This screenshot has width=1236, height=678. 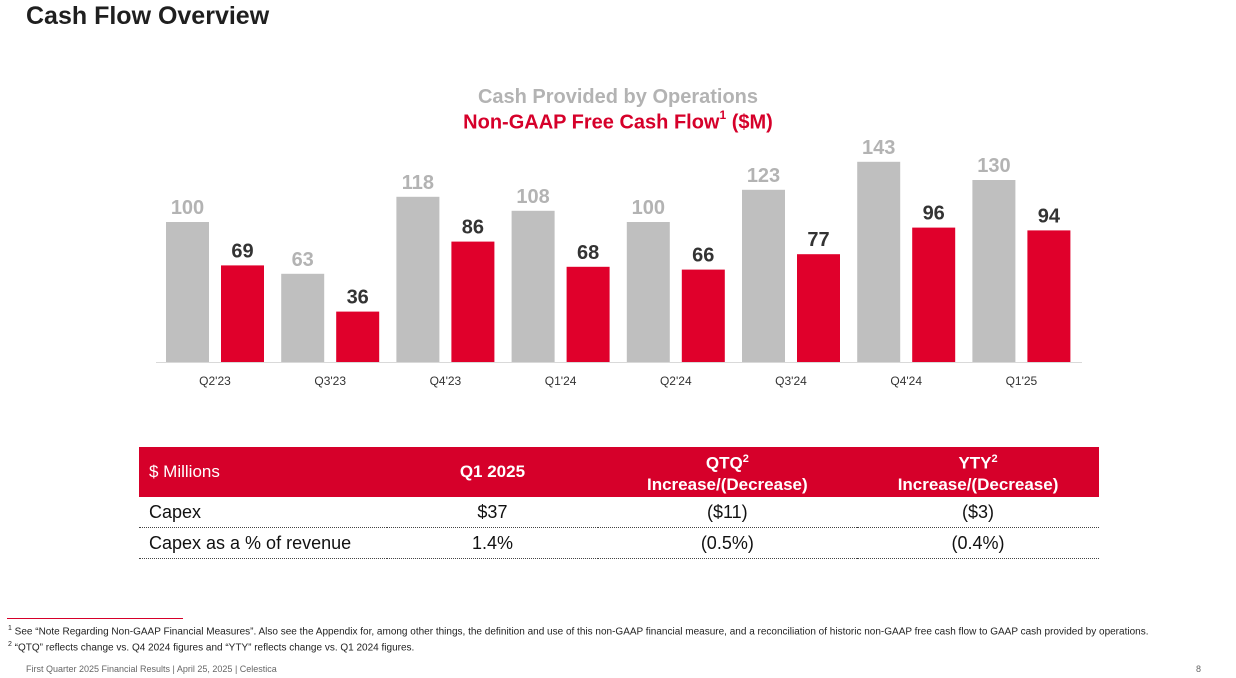 What do you see at coordinates (95, 618) in the screenshot?
I see `footnote-divider` at bounding box center [95, 618].